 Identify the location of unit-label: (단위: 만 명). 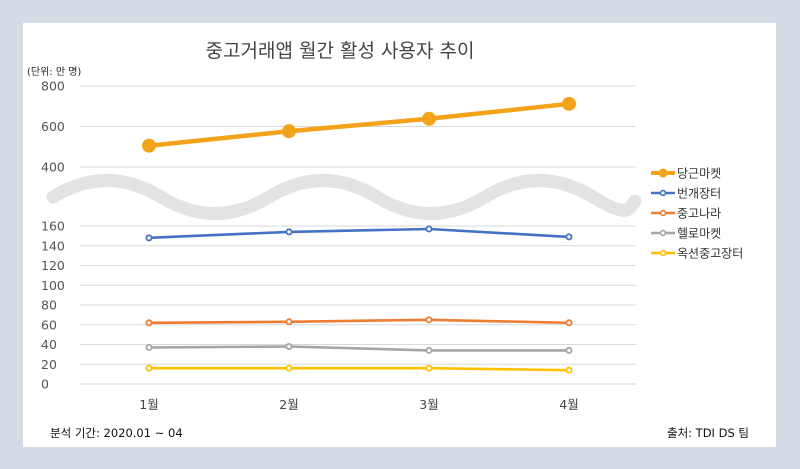
(54, 71).